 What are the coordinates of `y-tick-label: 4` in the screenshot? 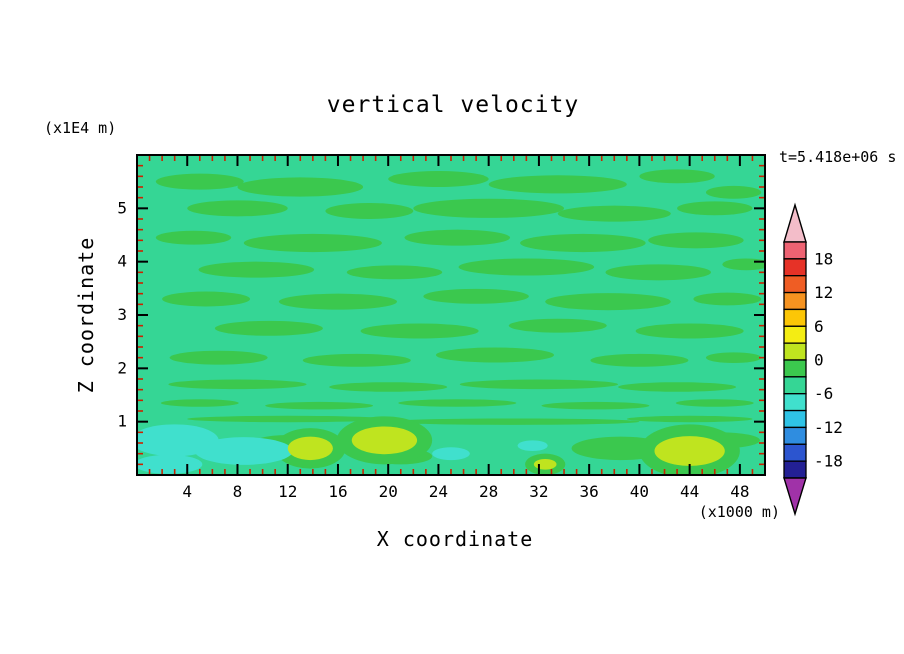 It's located at (122, 261).